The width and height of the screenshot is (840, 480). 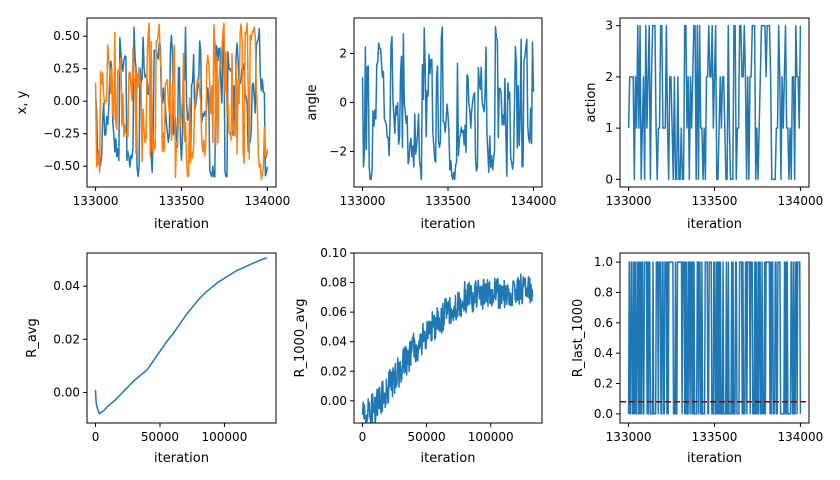 What do you see at coordinates (534, 201) in the screenshot?
I see `xtick-label-angle-2: 134000` at bounding box center [534, 201].